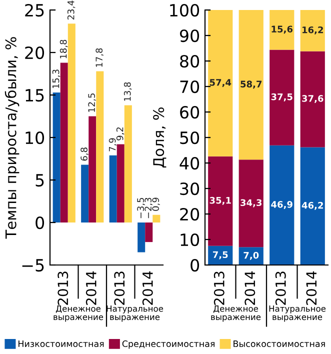 The height and width of the screenshot is (354, 331). I want to click on data-label: 6,8, so click(84, 154).